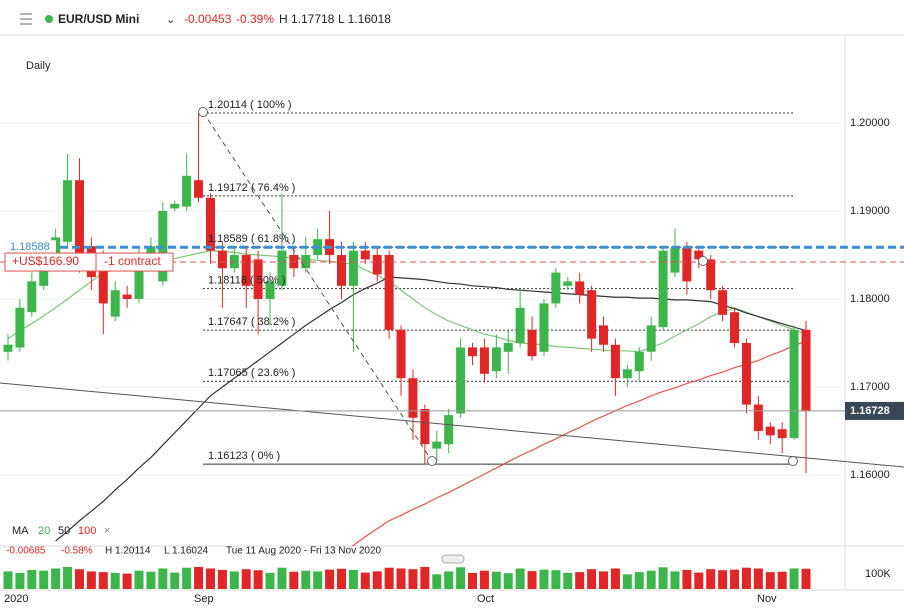  Describe the element at coordinates (44, 531) in the screenshot. I see `ma-20: 20` at that location.